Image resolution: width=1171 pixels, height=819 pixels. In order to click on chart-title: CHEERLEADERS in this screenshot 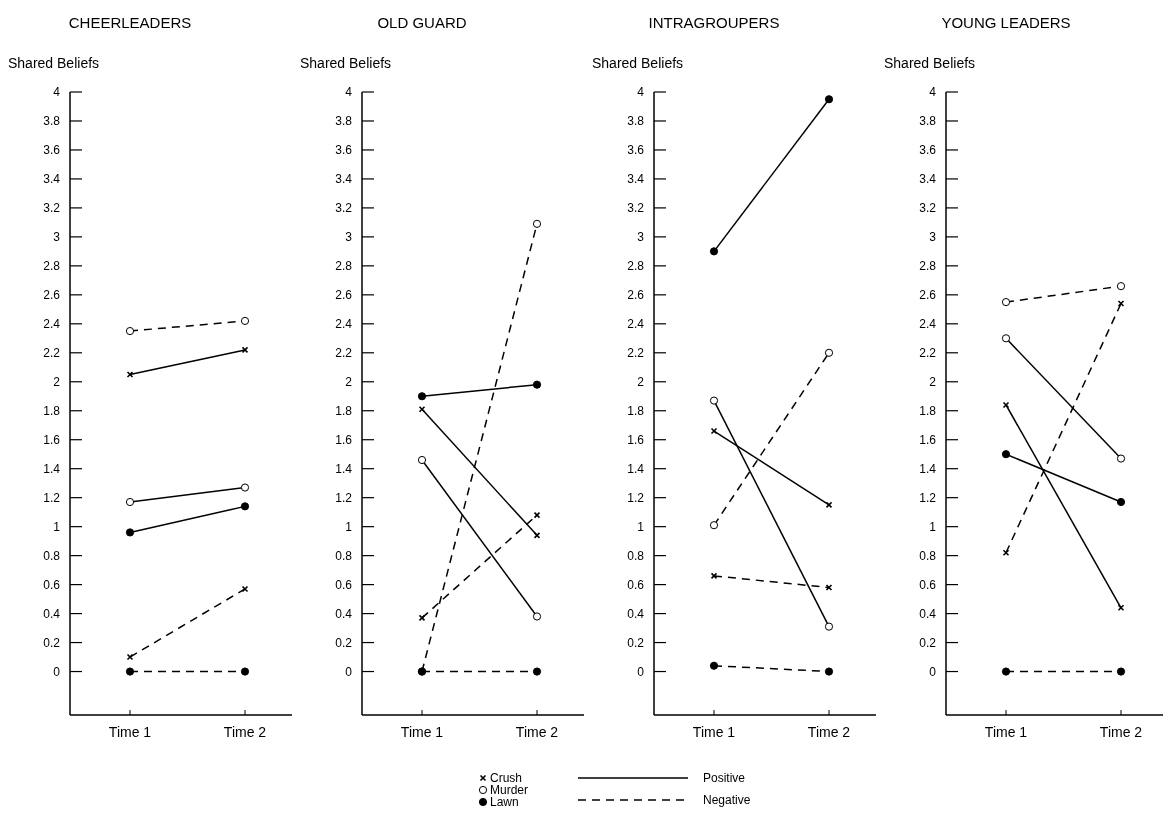, I will do `click(130, 22)`.